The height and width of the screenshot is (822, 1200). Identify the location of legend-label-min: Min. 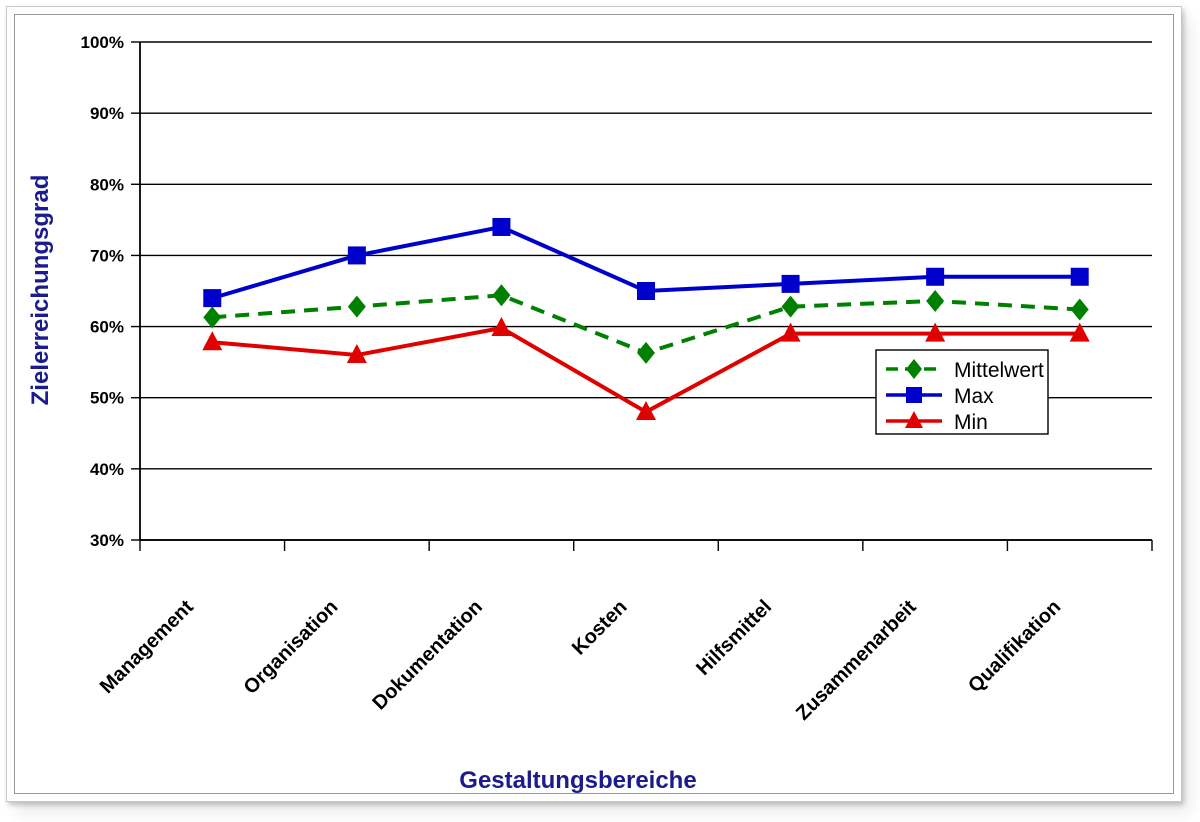
(971, 422).